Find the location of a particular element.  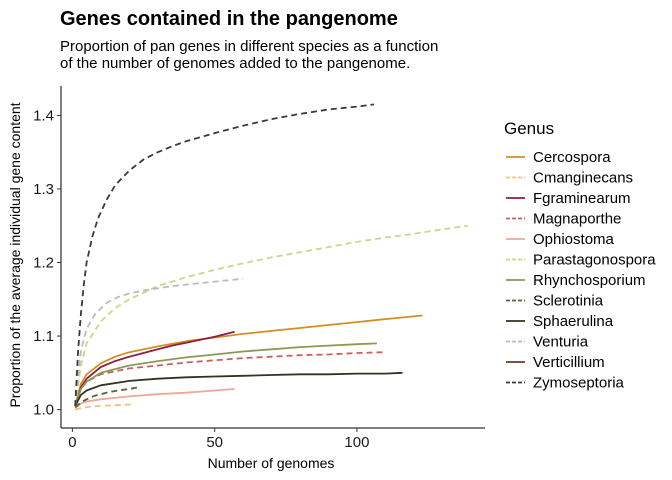

legend-label-venturia: Venturia is located at coordinates (561, 342).